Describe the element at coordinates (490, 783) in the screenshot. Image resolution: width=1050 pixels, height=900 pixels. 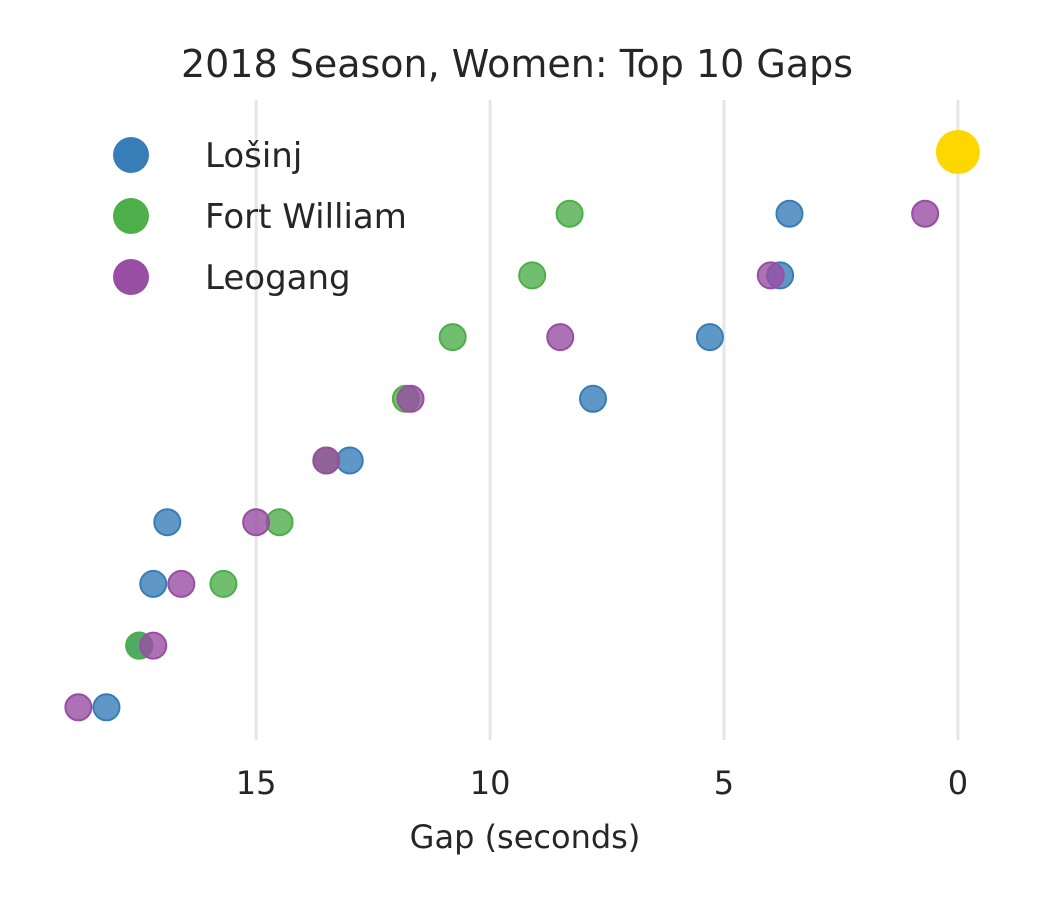
I see `x-tick-10: 10` at that location.